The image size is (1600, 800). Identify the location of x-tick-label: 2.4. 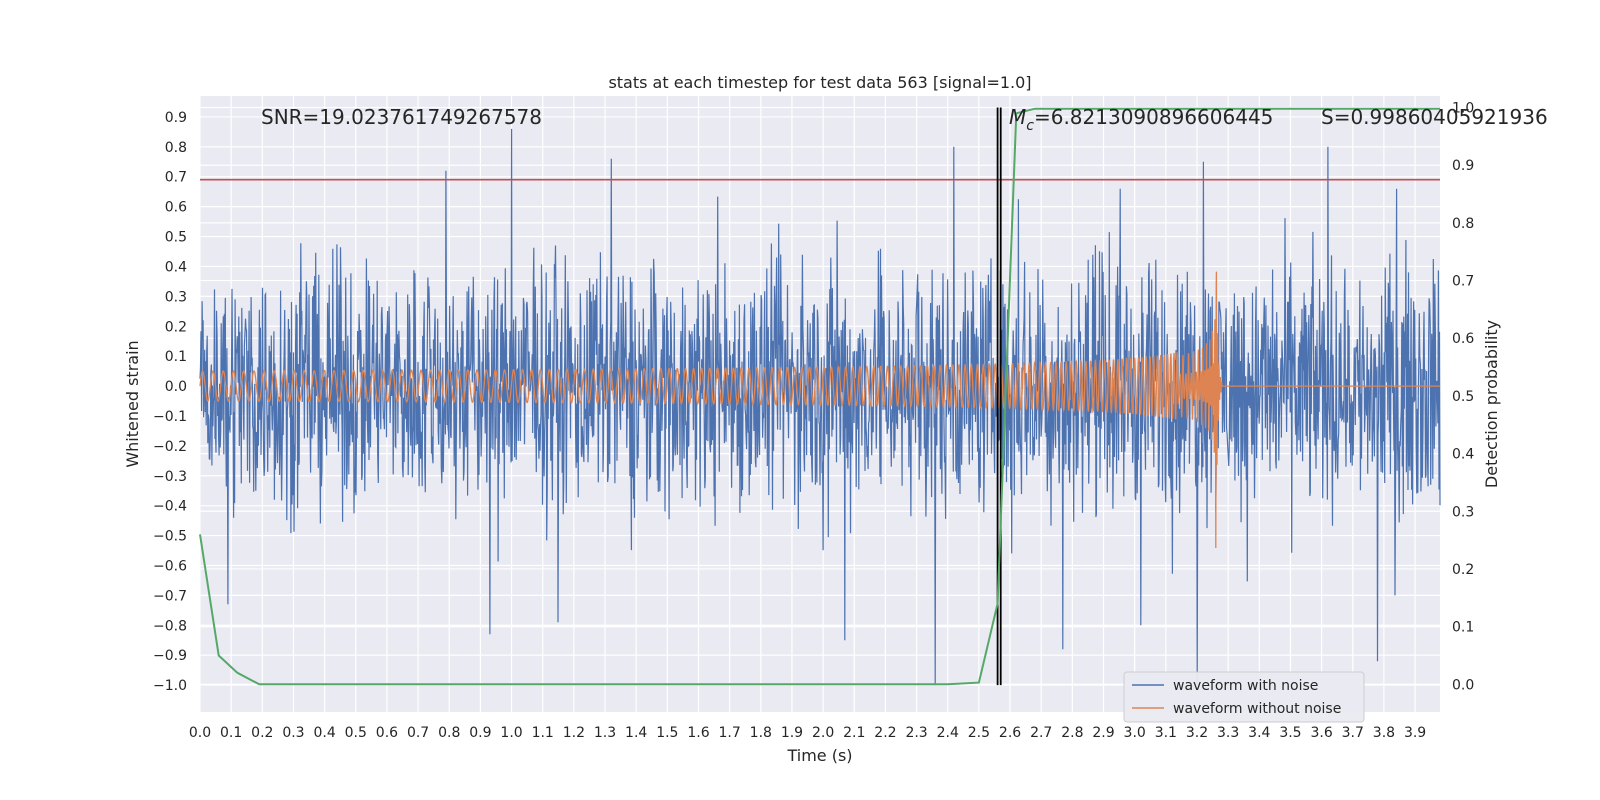
(948, 733).